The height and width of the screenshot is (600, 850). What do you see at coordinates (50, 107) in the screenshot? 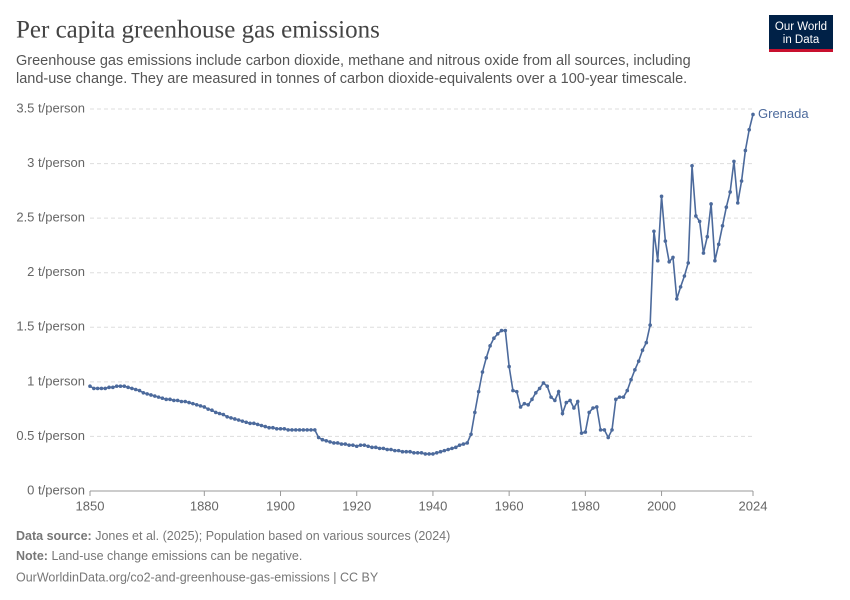
I see `y-tick-label: 3.5 t/person` at bounding box center [50, 107].